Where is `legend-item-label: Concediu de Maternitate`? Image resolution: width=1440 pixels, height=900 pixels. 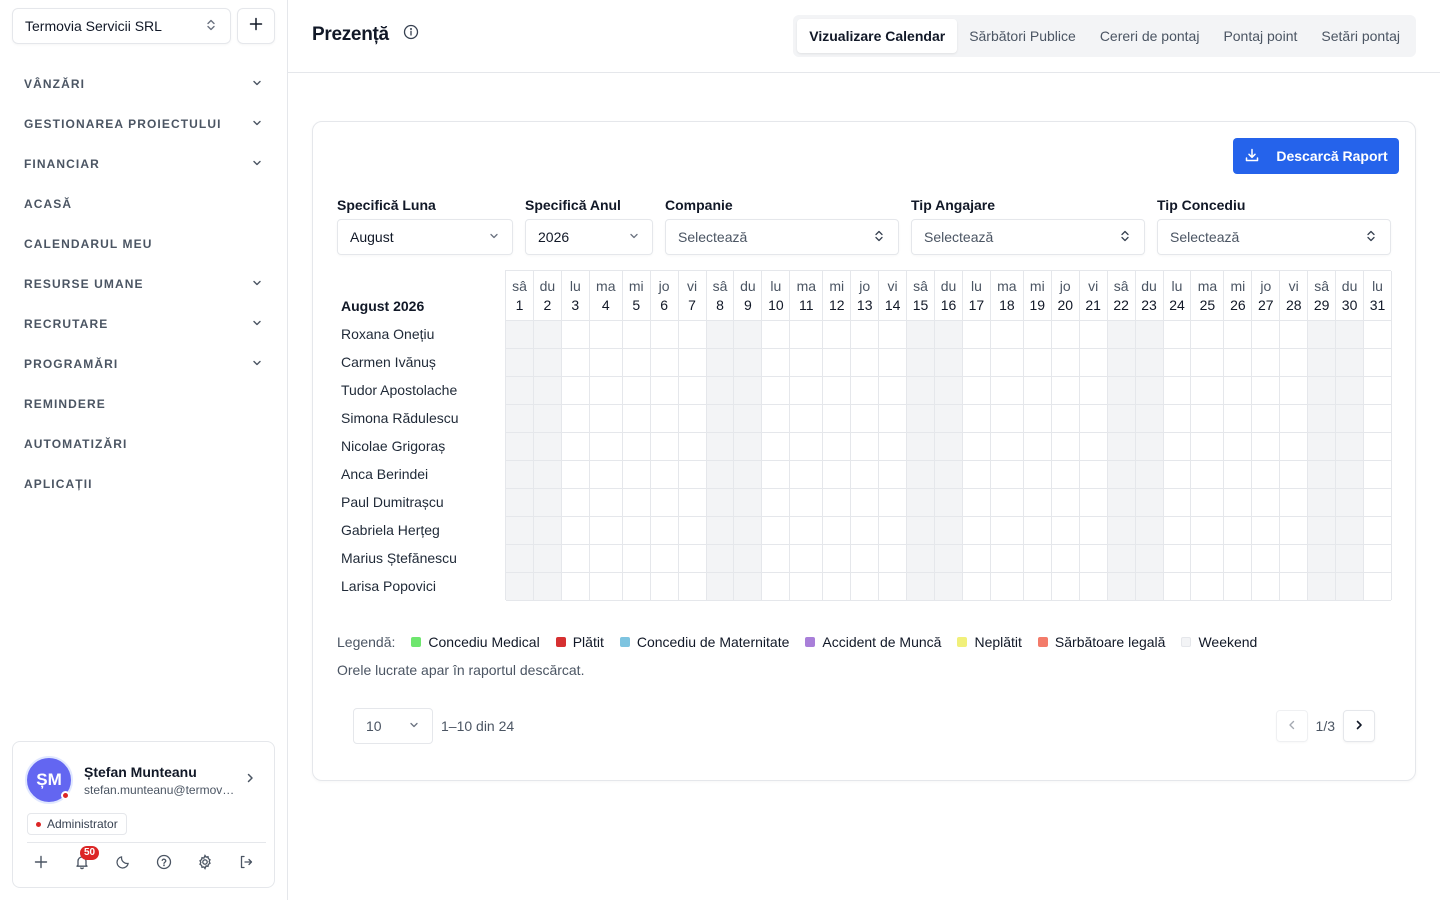 legend-item-label: Concediu de Maternitate is located at coordinates (713, 642).